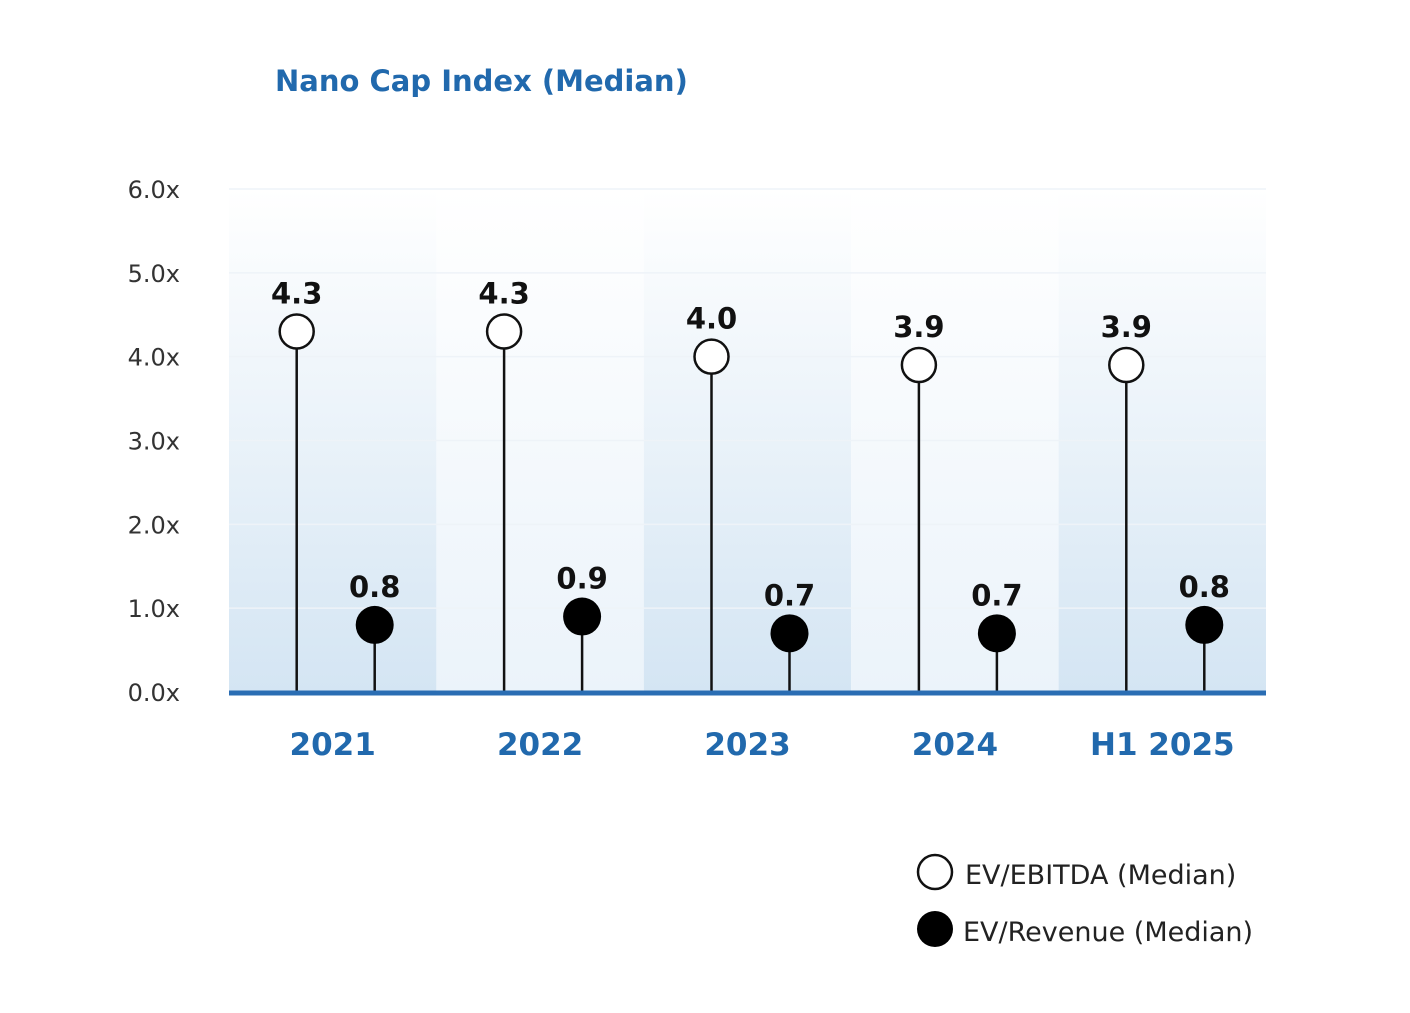 This screenshot has height=1013, width=1410. What do you see at coordinates (154, 693) in the screenshot?
I see `y-tick-label: 0.0x` at bounding box center [154, 693].